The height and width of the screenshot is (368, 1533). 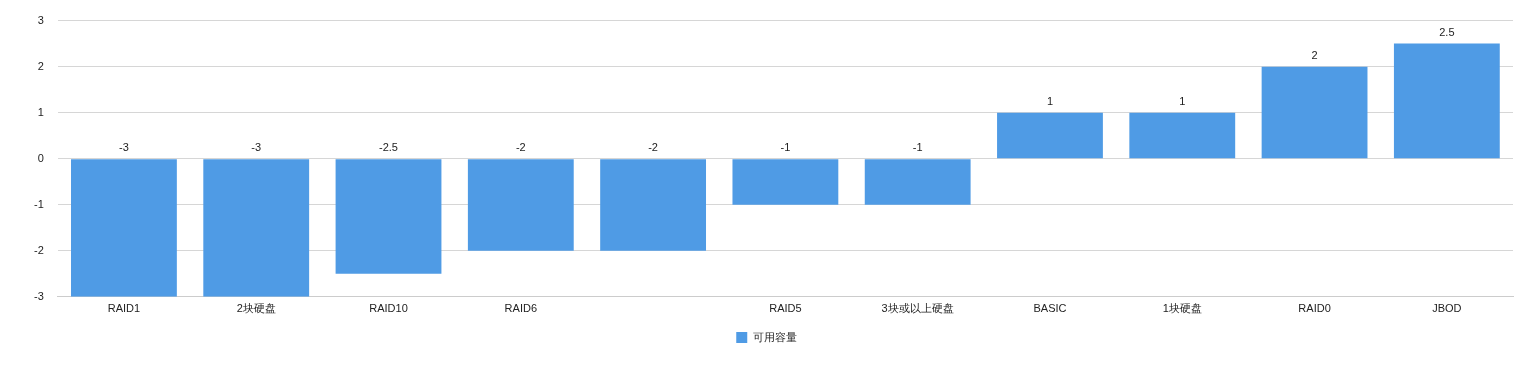 What do you see at coordinates (1050, 308) in the screenshot?
I see `x-tick-label: BASIC` at bounding box center [1050, 308].